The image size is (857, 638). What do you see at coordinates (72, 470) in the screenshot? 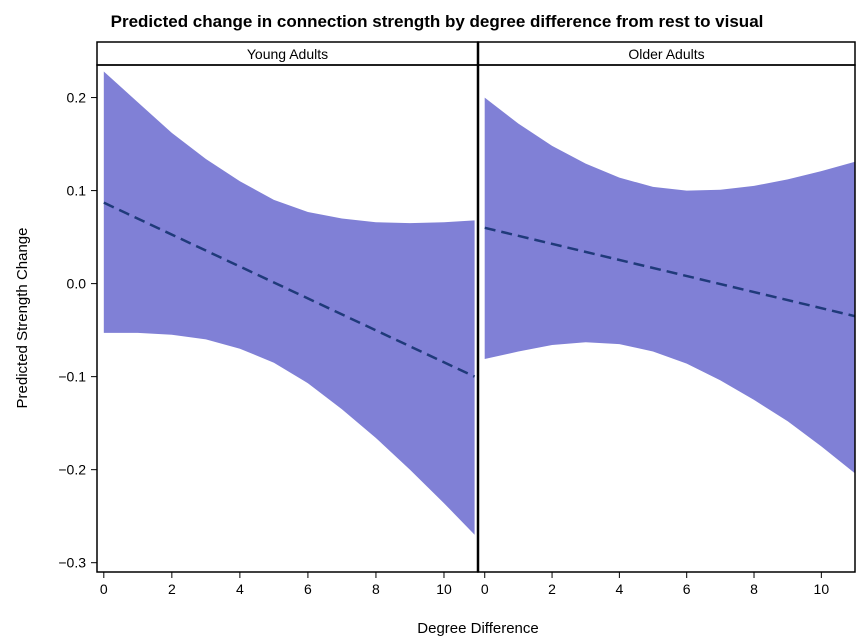
I see `y-tick-label: −0.2` at bounding box center [72, 470].